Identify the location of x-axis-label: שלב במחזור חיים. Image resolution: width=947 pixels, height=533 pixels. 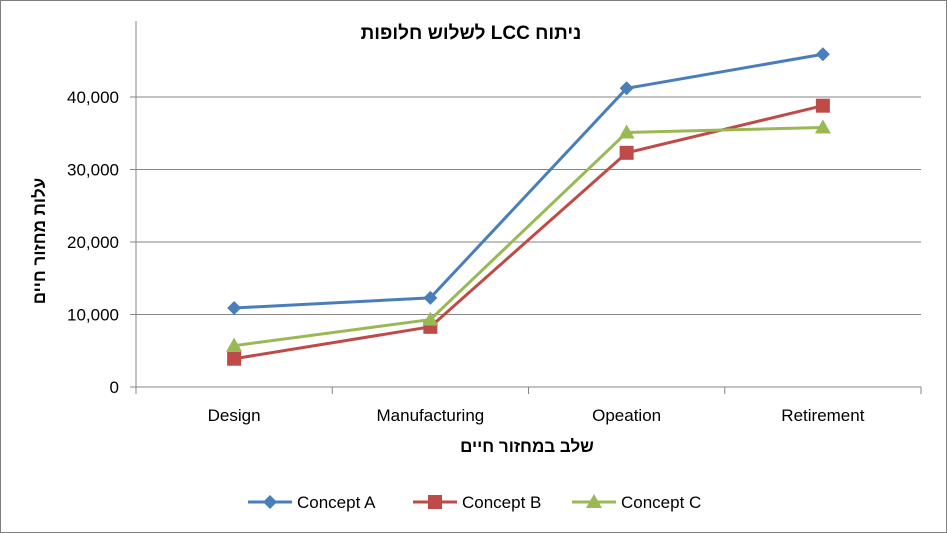
(527, 446).